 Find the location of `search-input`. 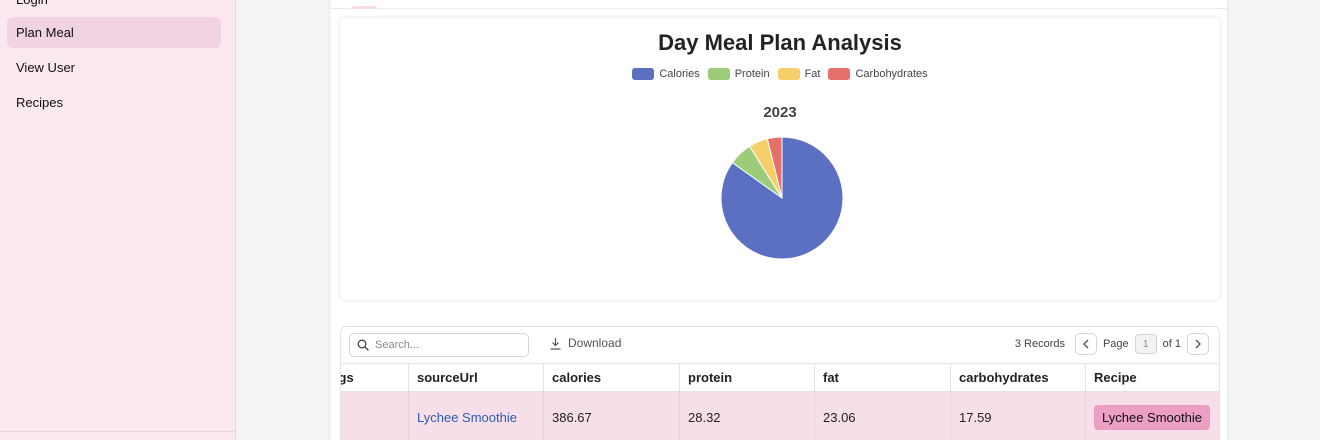

search-input is located at coordinates (445, 345).